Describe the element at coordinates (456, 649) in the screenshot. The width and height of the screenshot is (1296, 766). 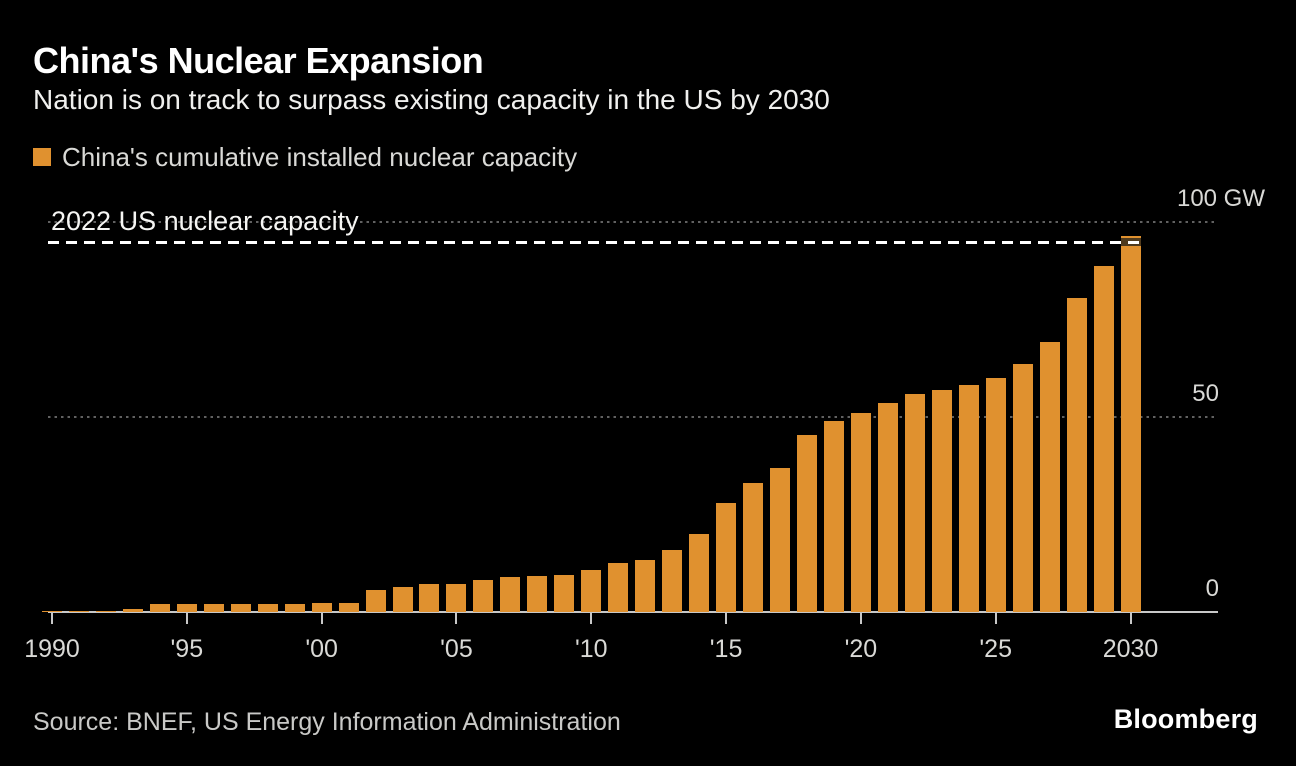
I see `x-axis-label-2005: '05` at that location.